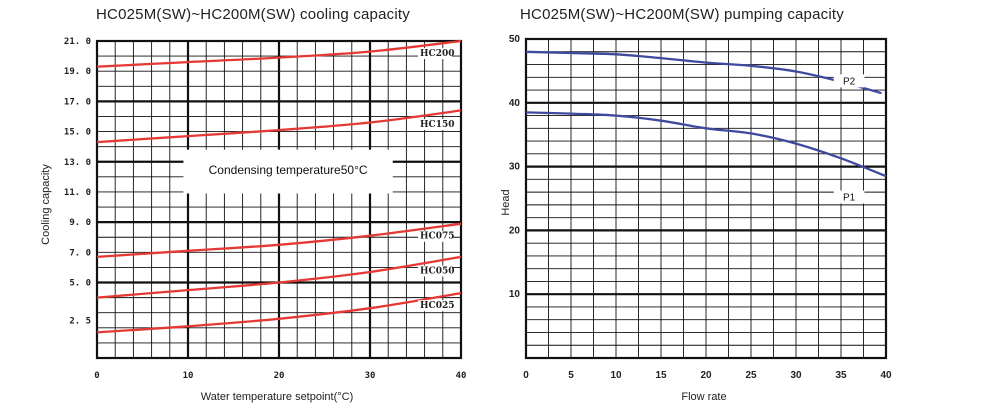 The image size is (987, 414). I want to click on series-label-hc150: HC150, so click(437, 125).